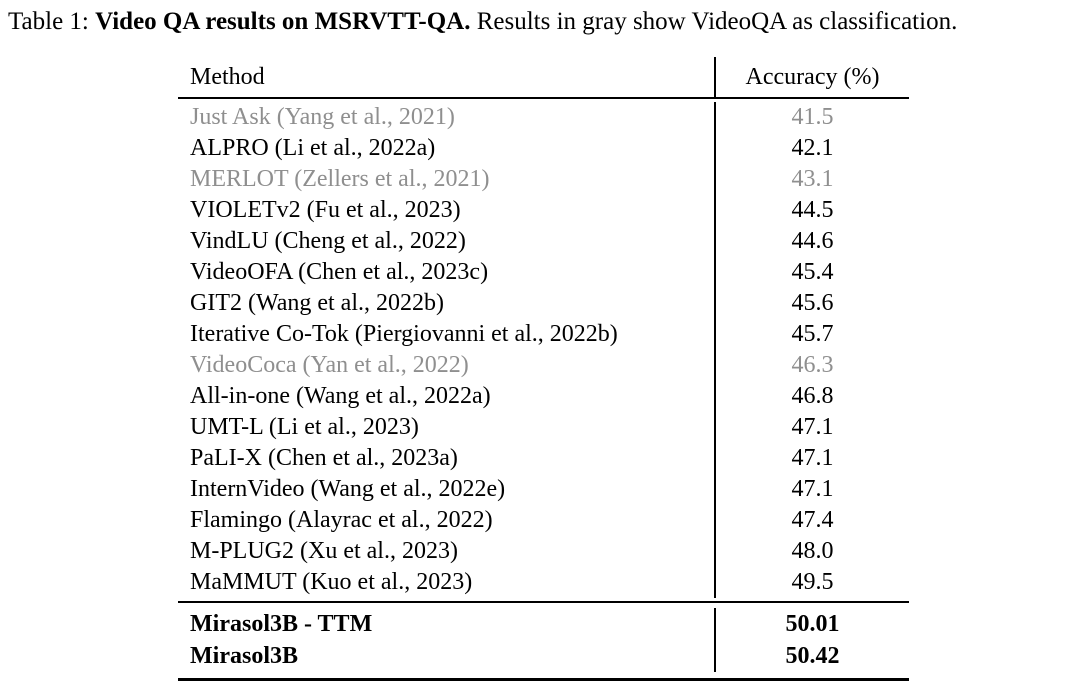  What do you see at coordinates (811, 656) in the screenshot?
I see `accuracy-cell: 50.42` at bounding box center [811, 656].